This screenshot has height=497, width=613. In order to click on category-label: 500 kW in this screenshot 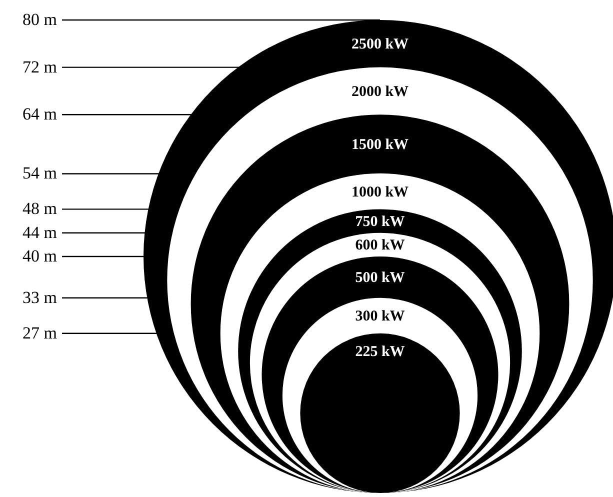, I will do `click(380, 278)`.